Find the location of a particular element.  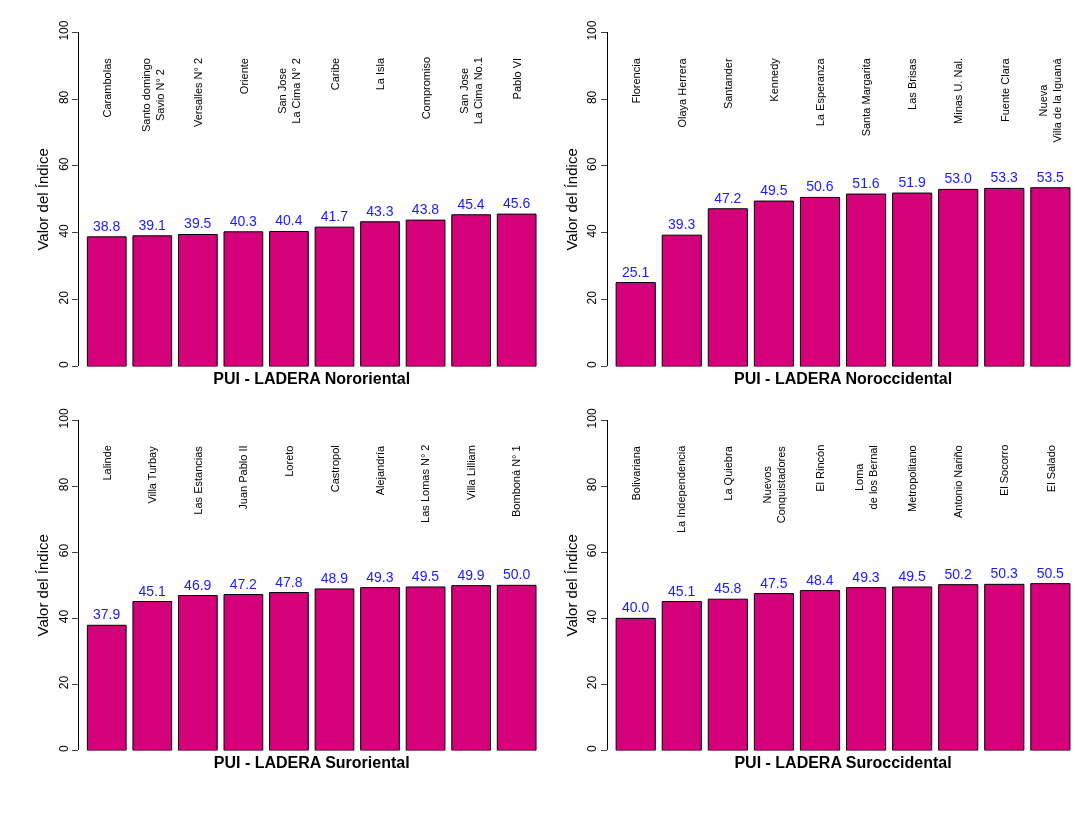

x-tick-label: La Esperanza is located at coordinates (819, 92).